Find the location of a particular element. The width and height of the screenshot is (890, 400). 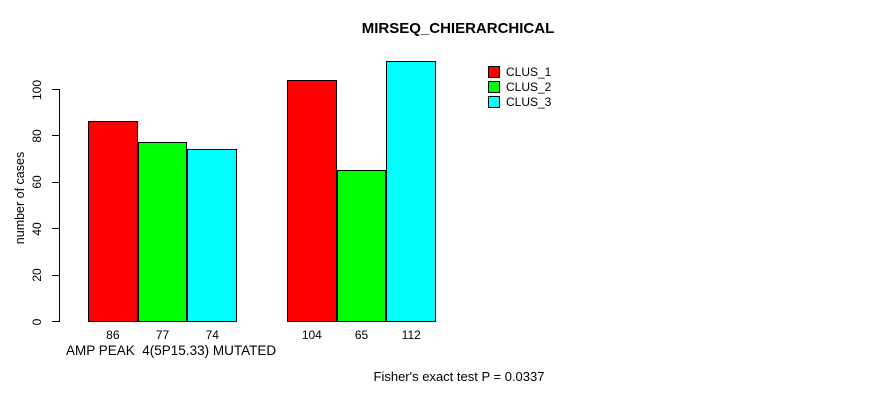

legend-label-clus_1: CLUS_1 is located at coordinates (529, 71).